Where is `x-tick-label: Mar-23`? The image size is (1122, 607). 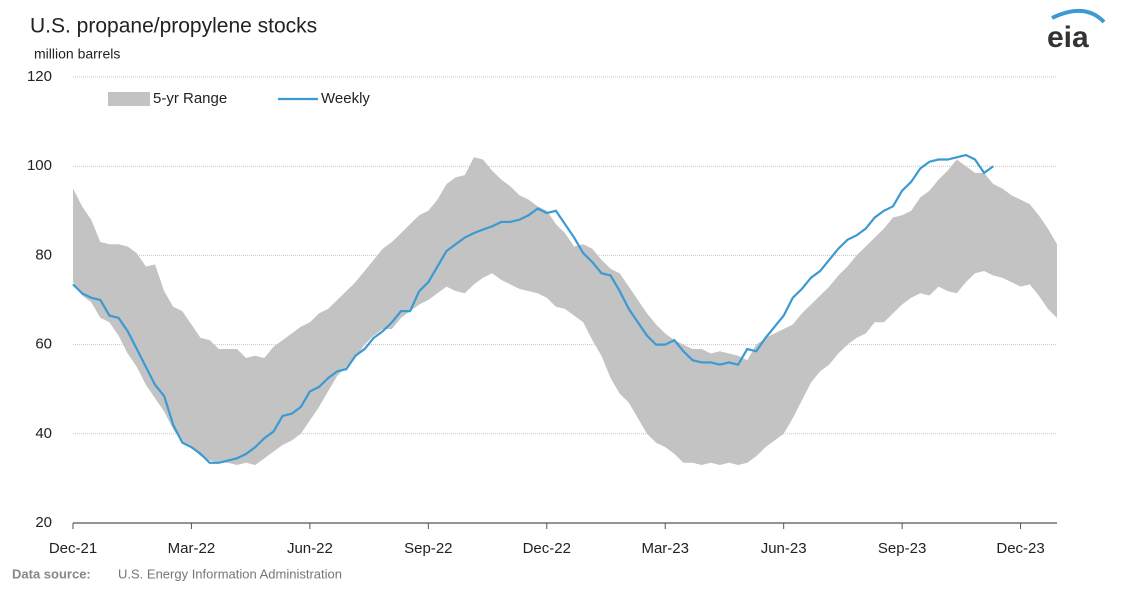
x-tick-label: Mar-23 is located at coordinates (665, 548).